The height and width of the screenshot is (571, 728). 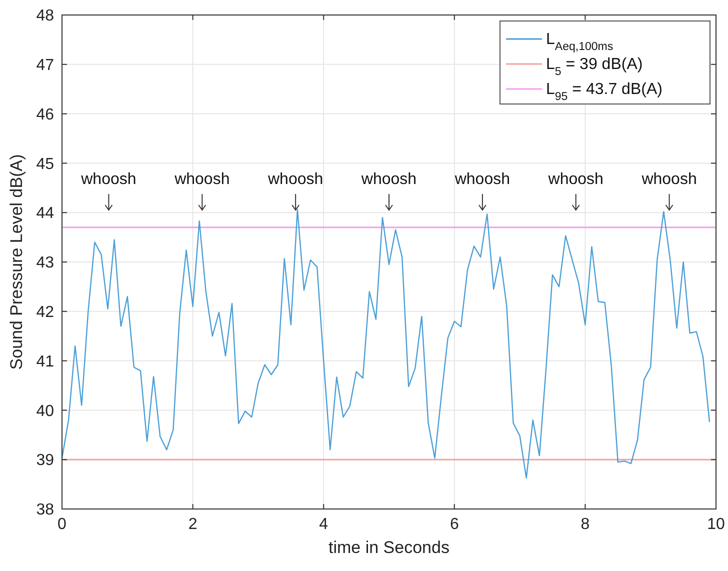 I want to click on x-tick-label: 10, so click(x=716, y=524).